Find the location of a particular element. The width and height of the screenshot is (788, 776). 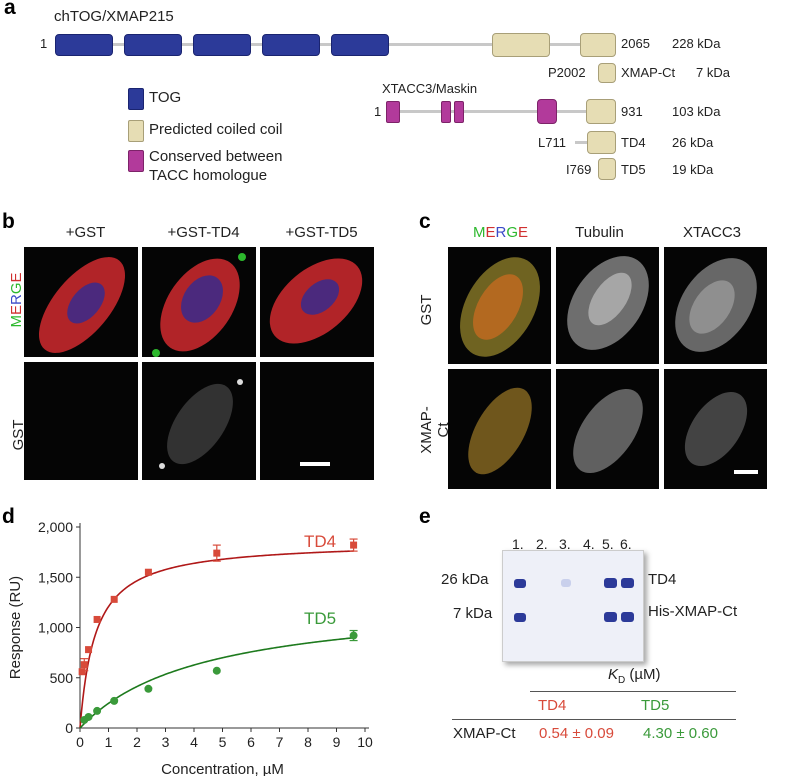

x-tick-label: 10 is located at coordinates (365, 742).